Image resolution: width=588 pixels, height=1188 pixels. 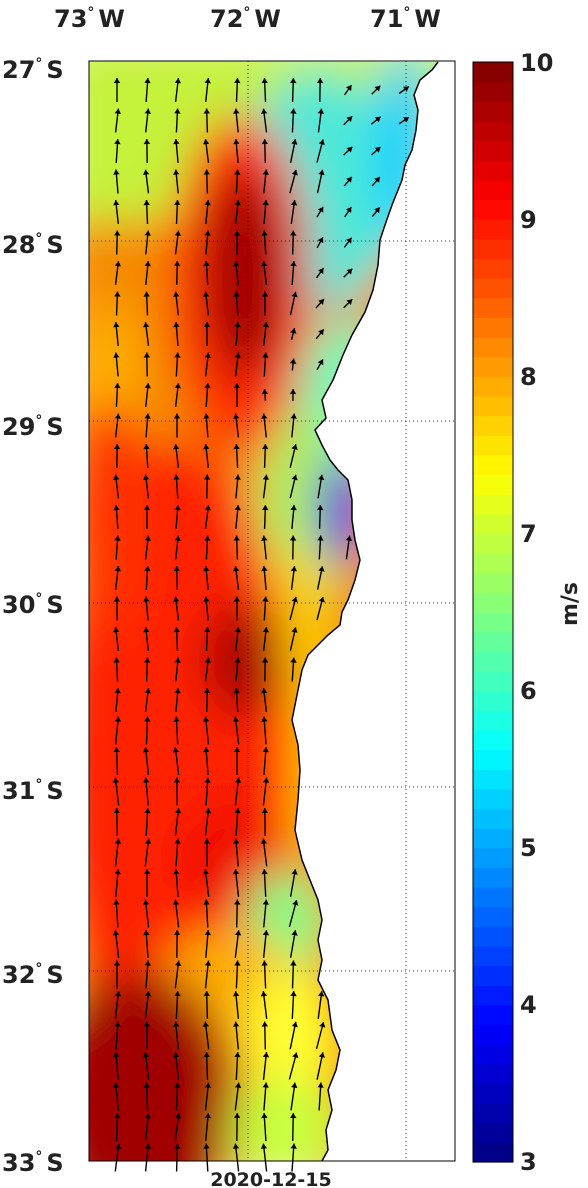 I want to click on longitude-labels: 73° W 72° W 71° W, so click(x=247, y=19).